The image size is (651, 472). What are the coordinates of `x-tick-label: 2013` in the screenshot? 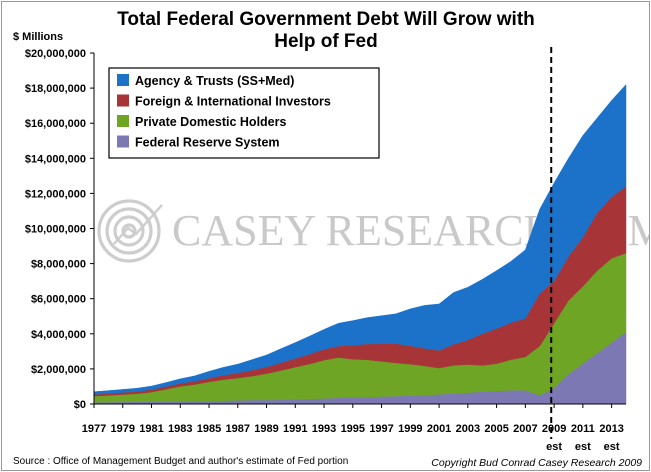 It's located at (611, 429).